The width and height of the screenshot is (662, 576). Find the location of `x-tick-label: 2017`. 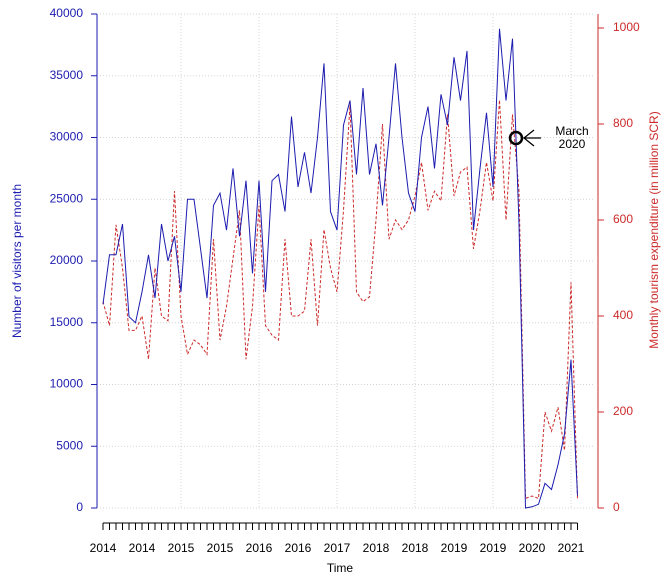

x-tick-label: 2017 is located at coordinates (337, 548).